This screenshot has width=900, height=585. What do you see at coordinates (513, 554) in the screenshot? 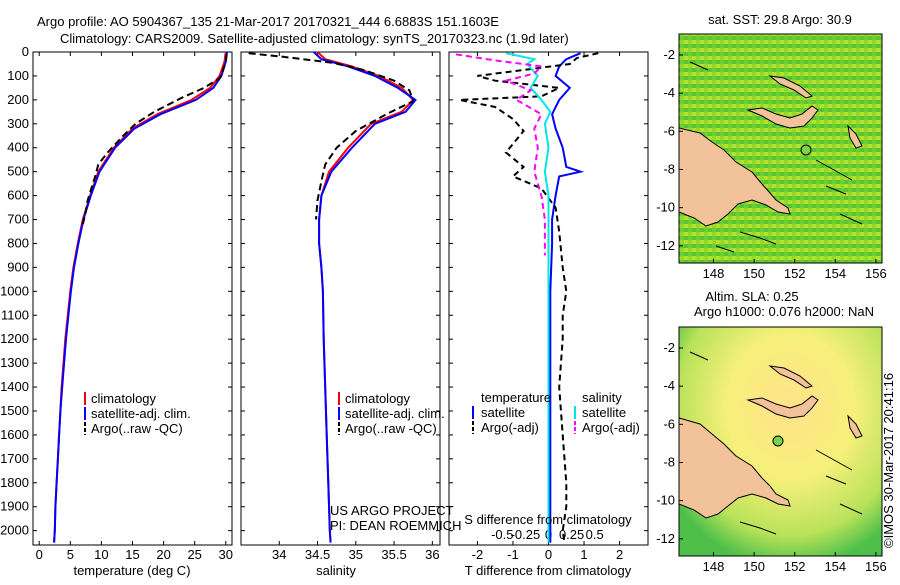
I see `x-tick-label: -1` at bounding box center [513, 554].